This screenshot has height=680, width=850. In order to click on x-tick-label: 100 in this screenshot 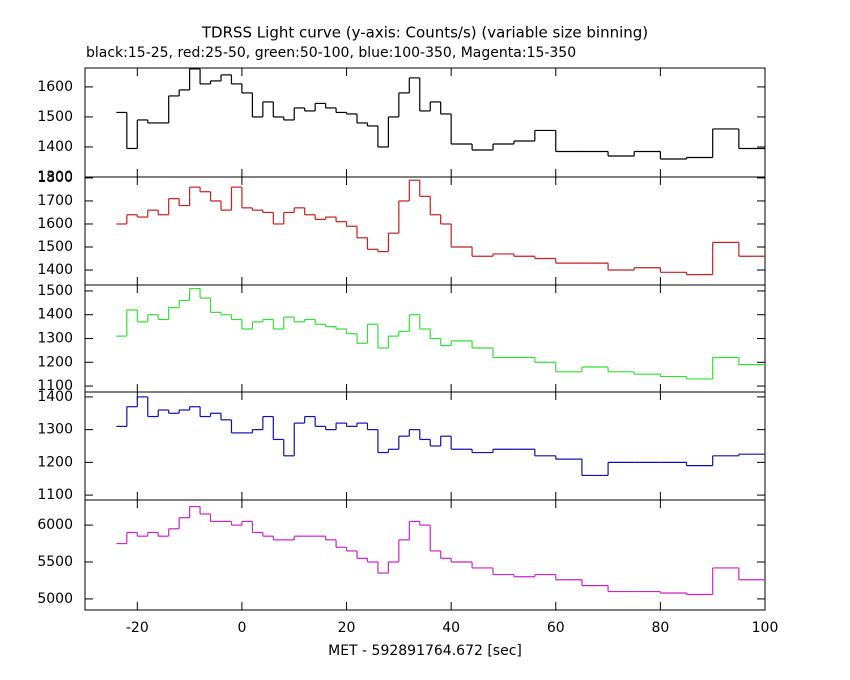, I will do `click(765, 628)`.